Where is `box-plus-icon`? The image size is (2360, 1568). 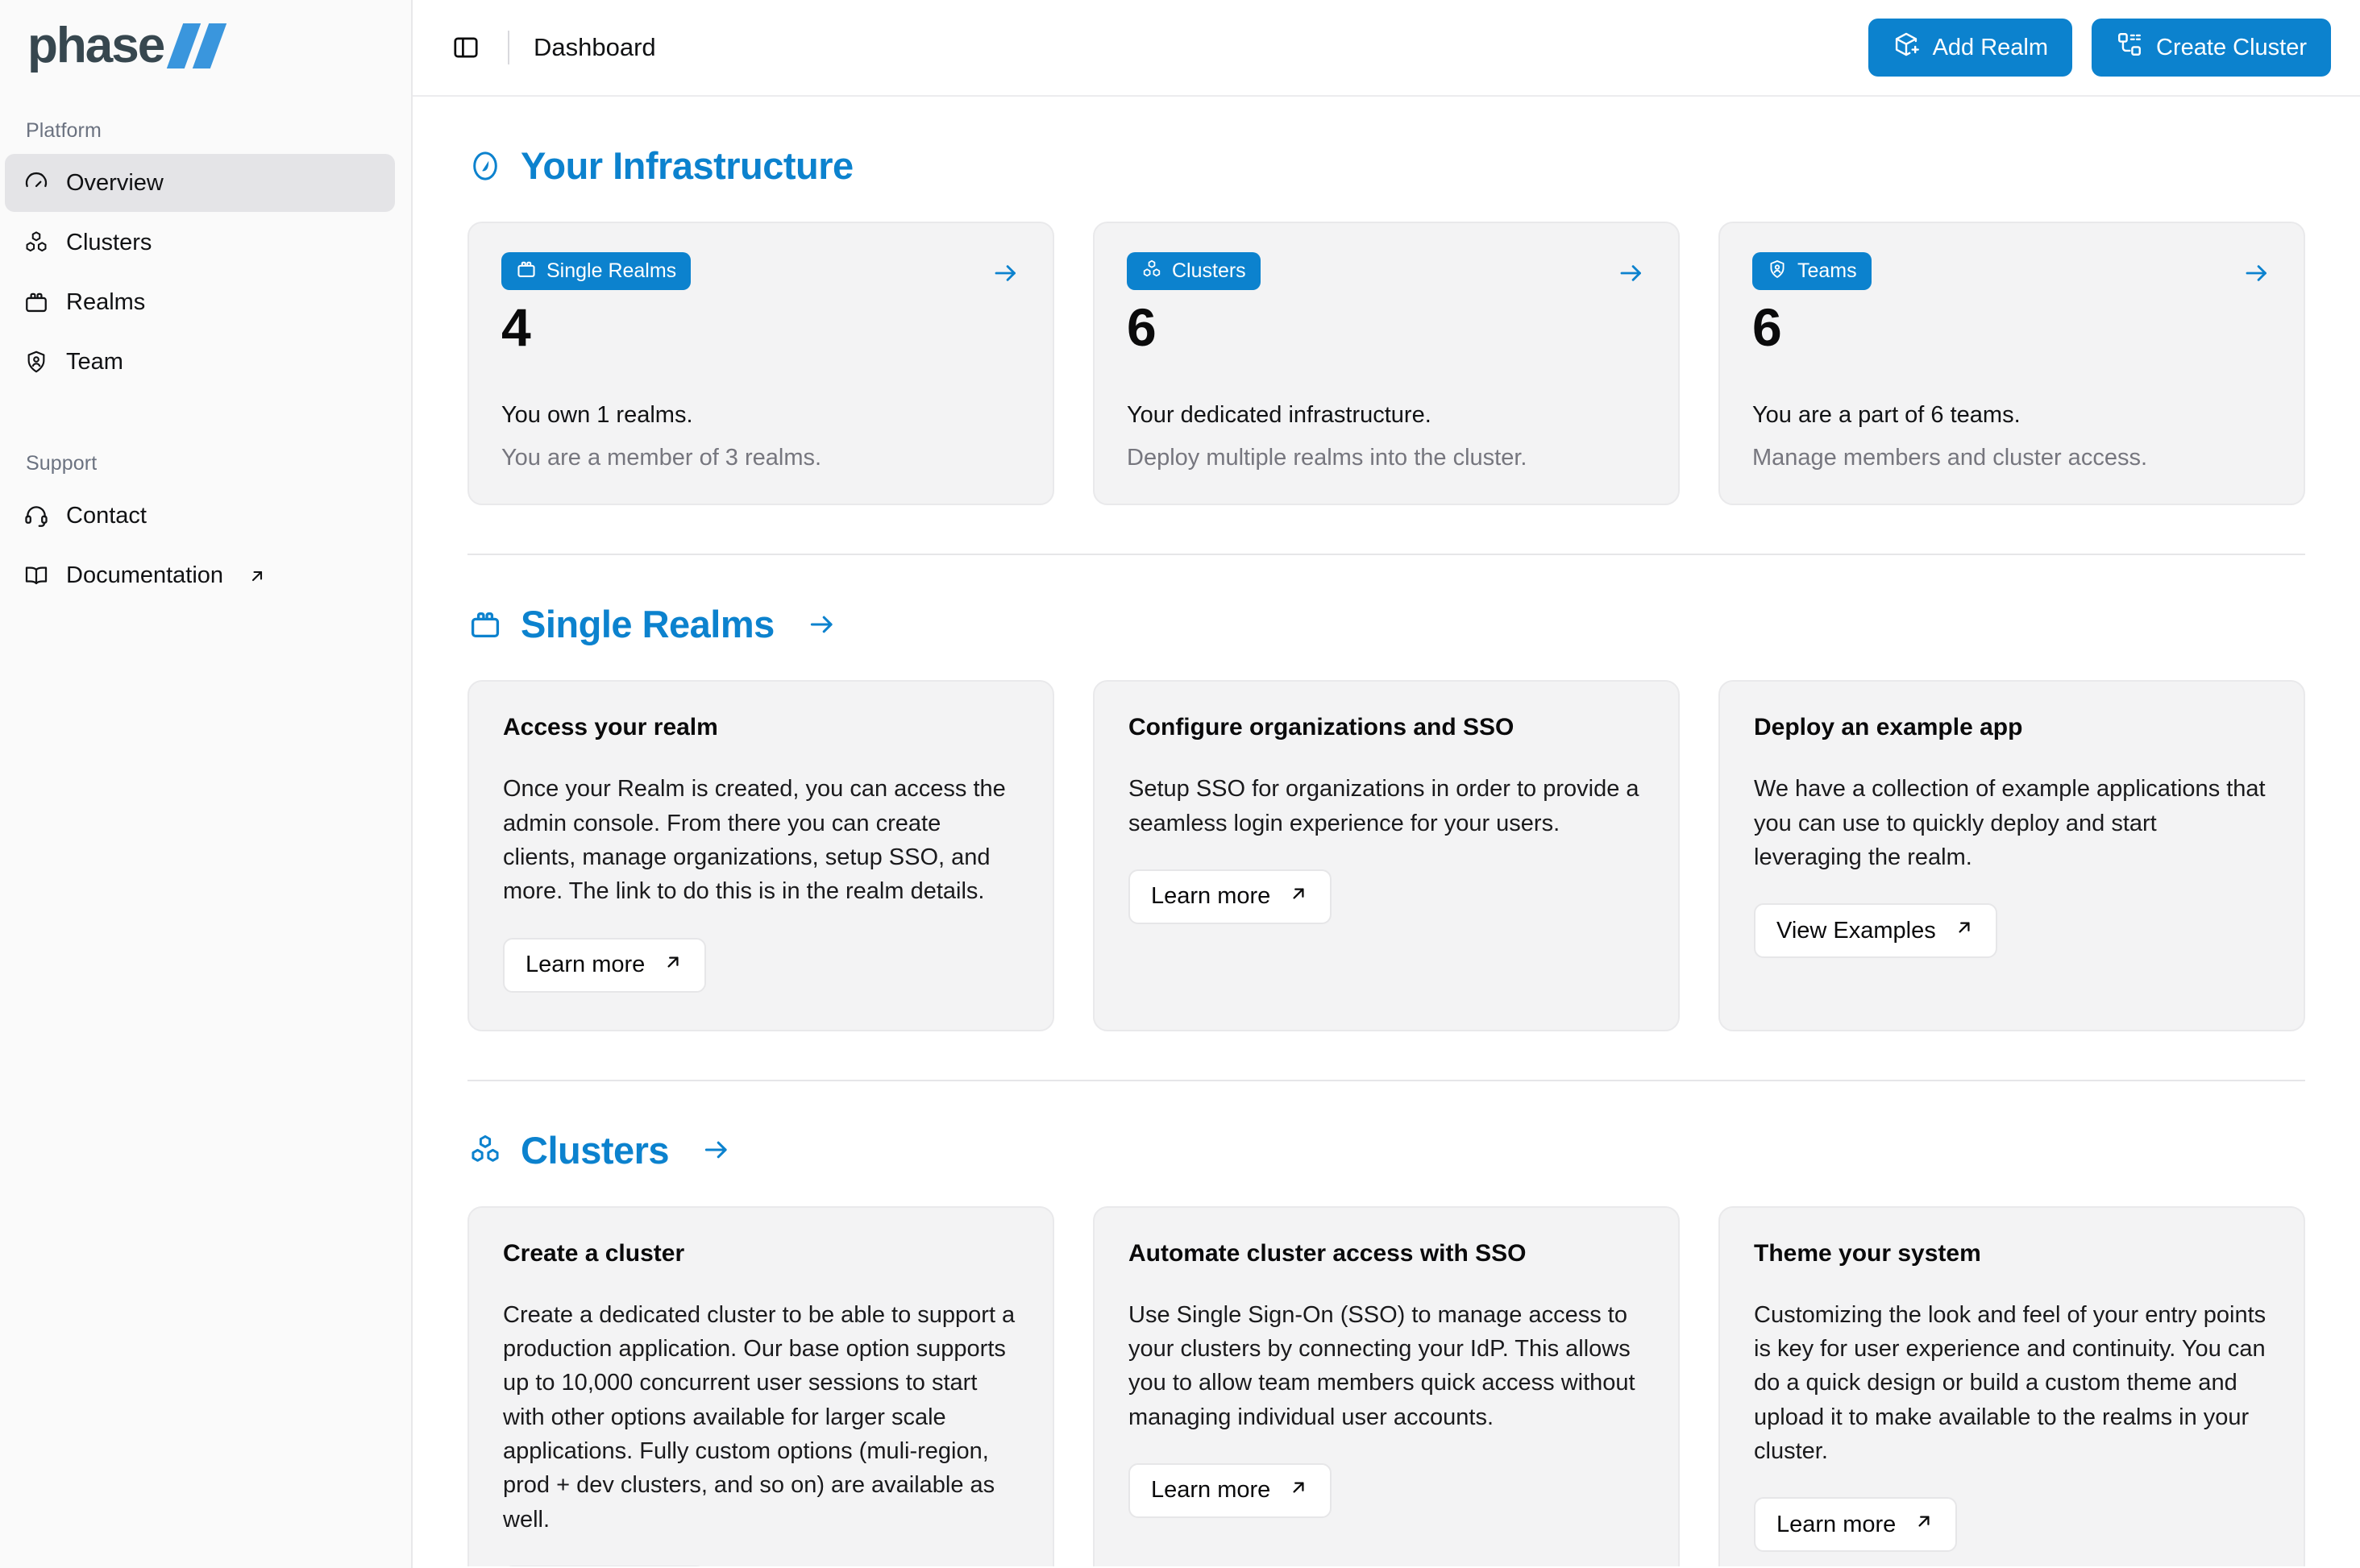 box-plus-icon is located at coordinates (1907, 47).